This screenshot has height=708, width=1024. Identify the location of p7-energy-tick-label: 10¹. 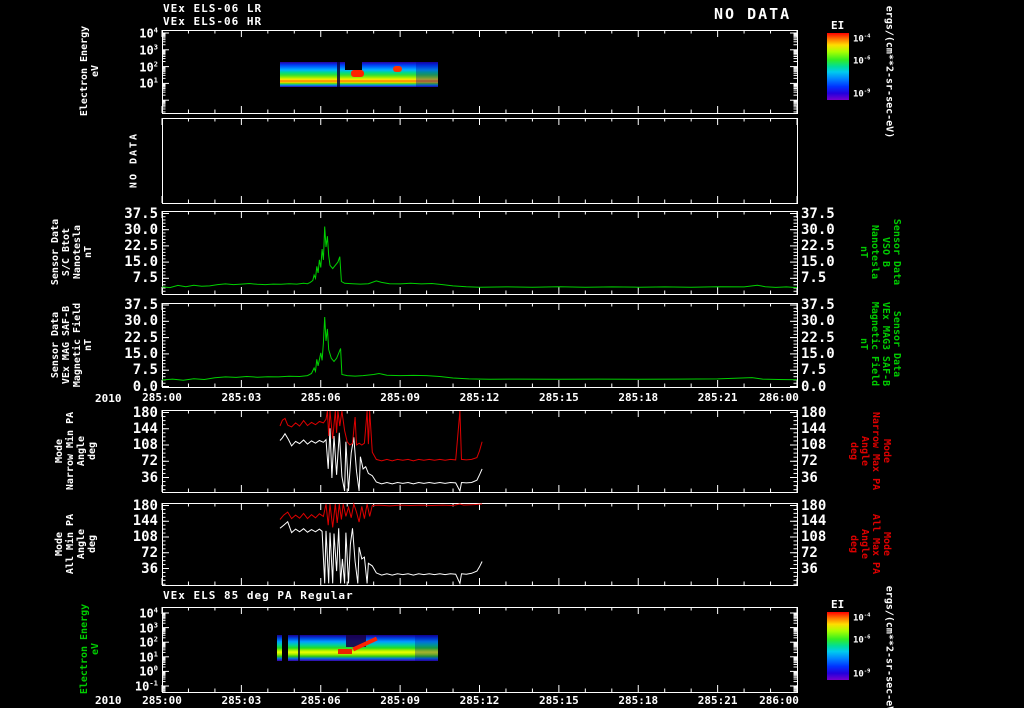
(148, 657).